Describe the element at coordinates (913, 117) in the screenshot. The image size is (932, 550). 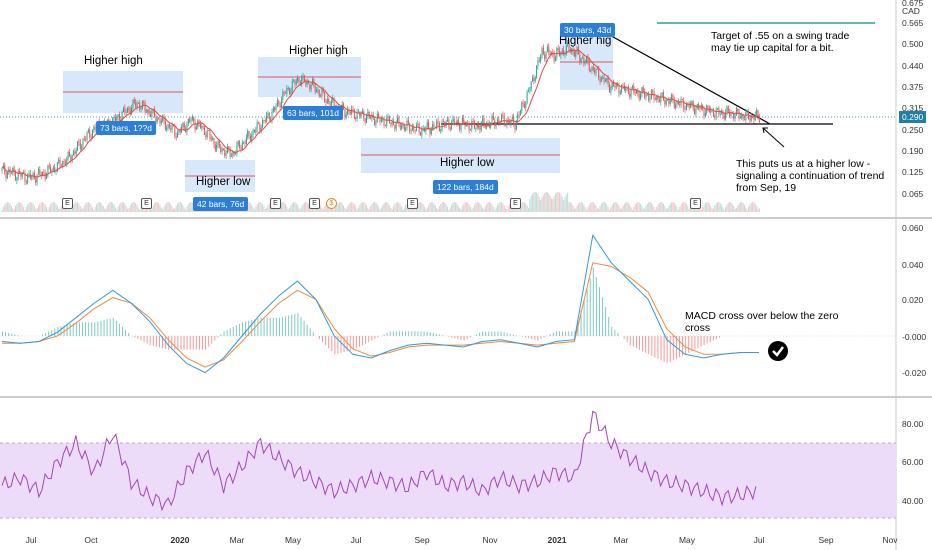
I see `last-price-badge: 0.290` at that location.